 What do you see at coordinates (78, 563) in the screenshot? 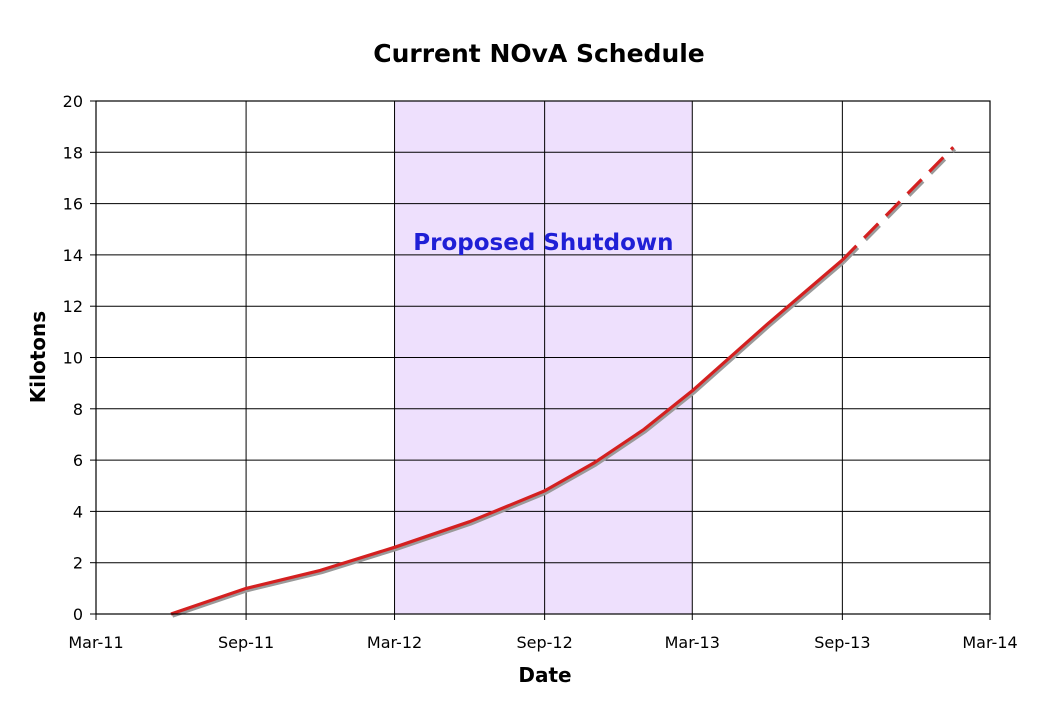
I see `y-tick-label: 2` at bounding box center [78, 563].